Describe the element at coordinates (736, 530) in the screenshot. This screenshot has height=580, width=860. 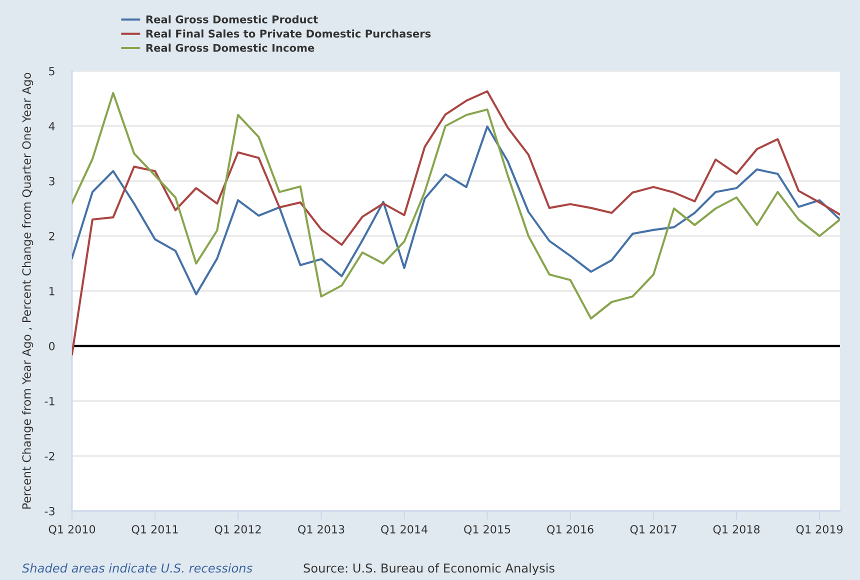
I see `x-tick-label: Q1 2018` at that location.